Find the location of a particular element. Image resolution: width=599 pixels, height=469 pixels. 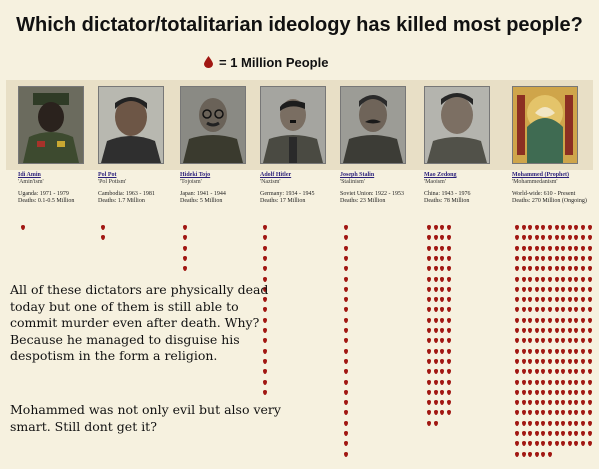

portrait-adolf-hitler is located at coordinates (293, 125).